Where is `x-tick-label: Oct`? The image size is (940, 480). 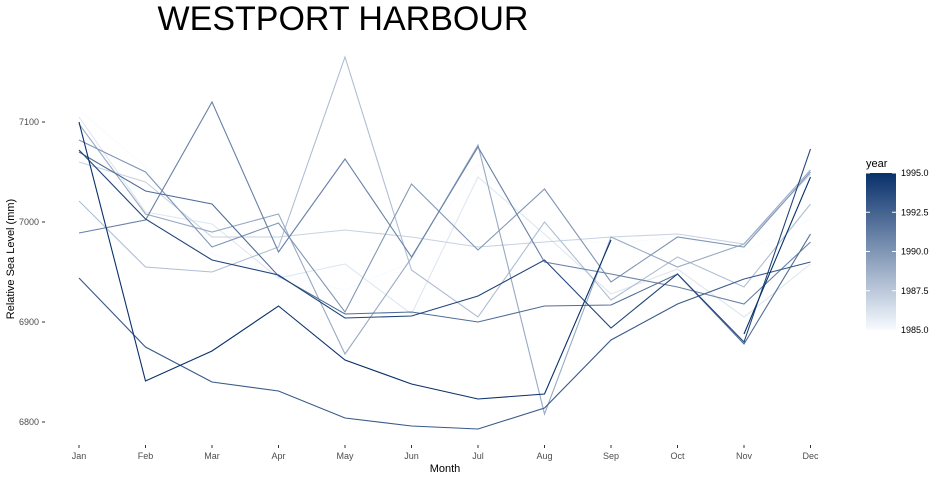
x-tick-label: Oct is located at coordinates (677, 456).